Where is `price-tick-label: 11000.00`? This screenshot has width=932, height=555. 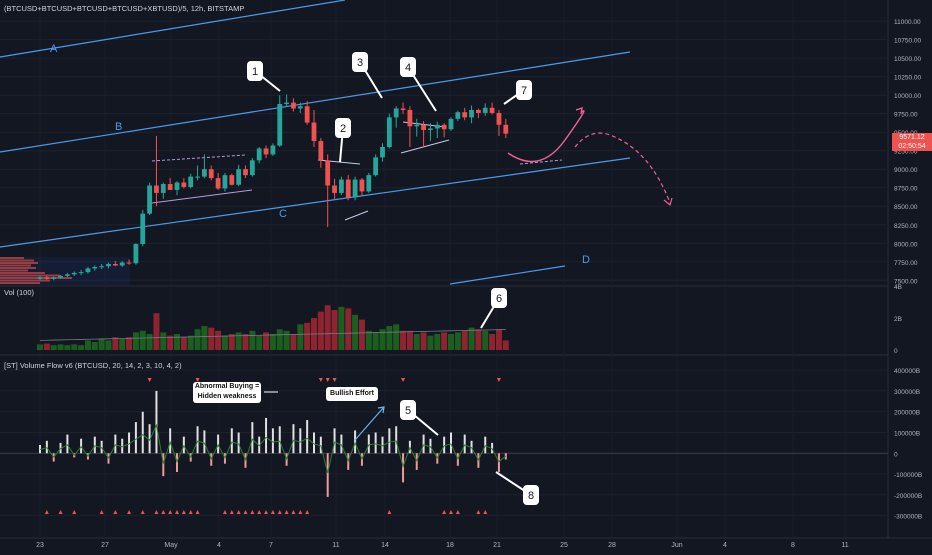 price-tick-label: 11000.00 is located at coordinates (907, 22).